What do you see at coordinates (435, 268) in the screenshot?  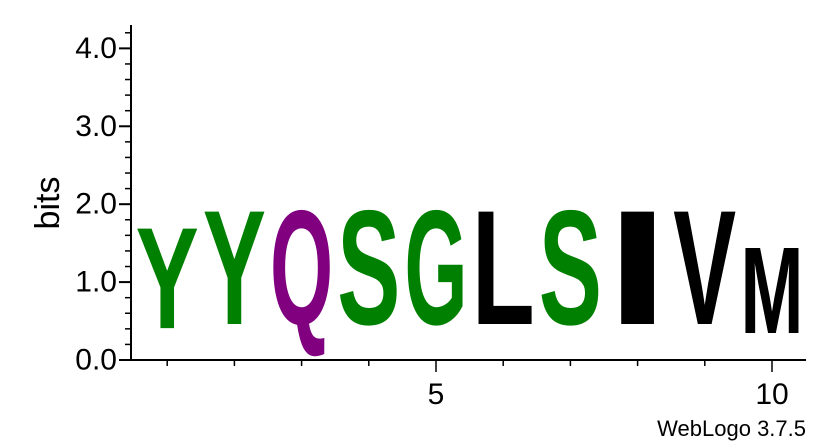 I see `logo-letter-g-pos-5: G` at bounding box center [435, 268].